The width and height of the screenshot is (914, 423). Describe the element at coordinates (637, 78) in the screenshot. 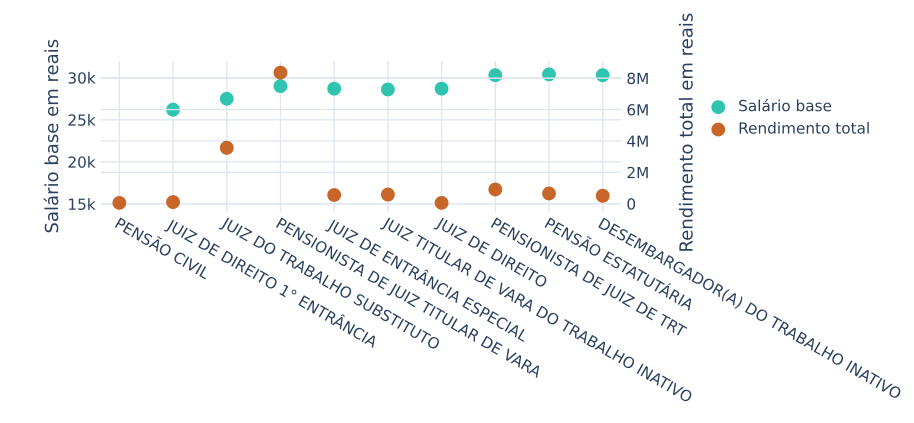

I see `y2-tick-label: 8M` at that location.